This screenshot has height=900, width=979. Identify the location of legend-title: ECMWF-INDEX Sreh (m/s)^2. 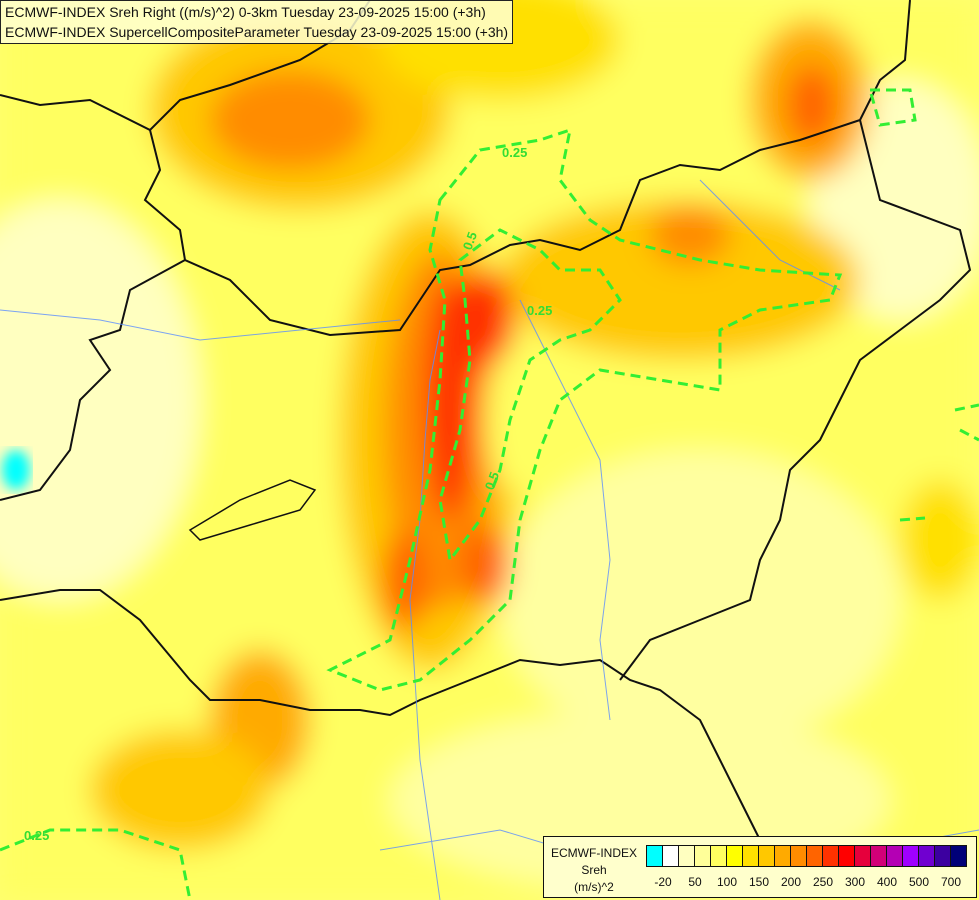
(594, 870).